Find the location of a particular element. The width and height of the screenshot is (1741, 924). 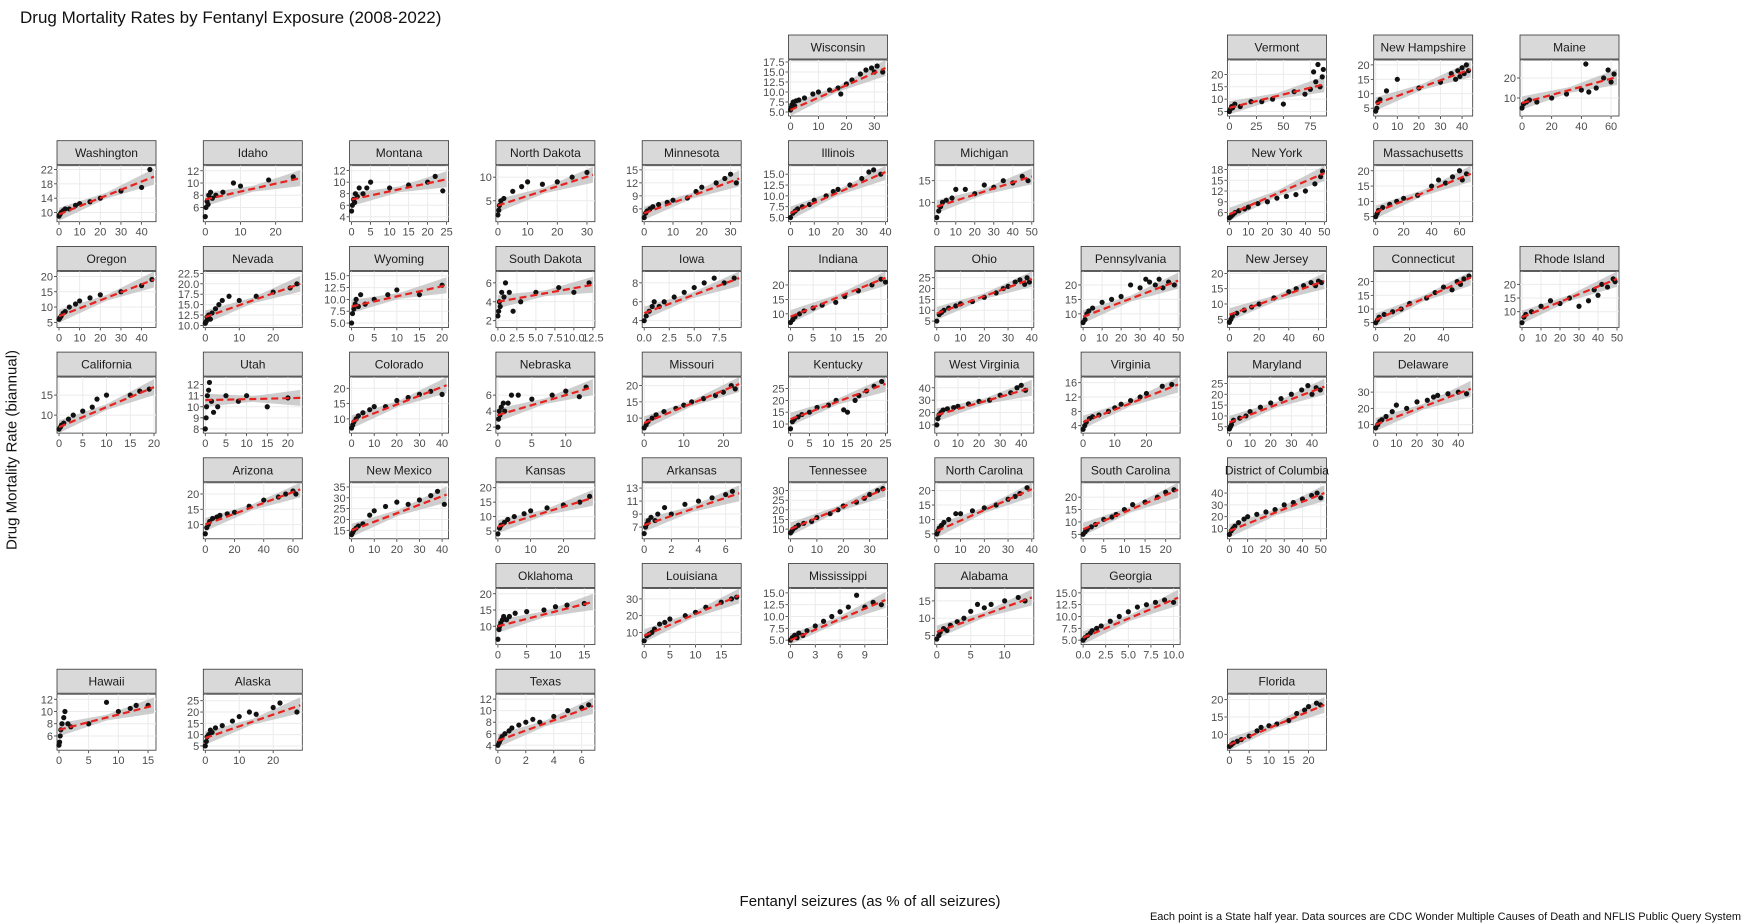

y-tick-label: 15.0 is located at coordinates (188, 306).